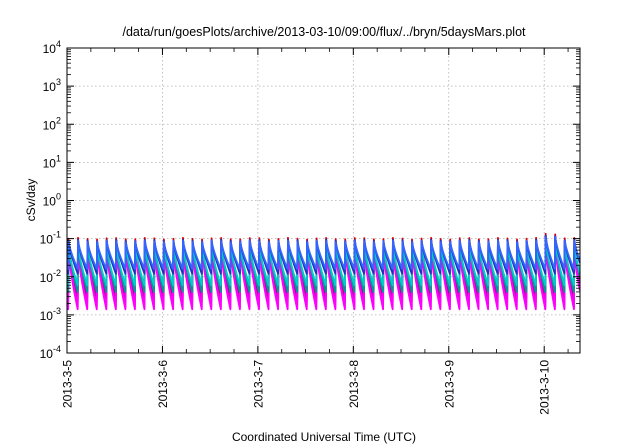  Describe the element at coordinates (52, 123) in the screenshot. I see `y-tick-label: 10²` at that location.